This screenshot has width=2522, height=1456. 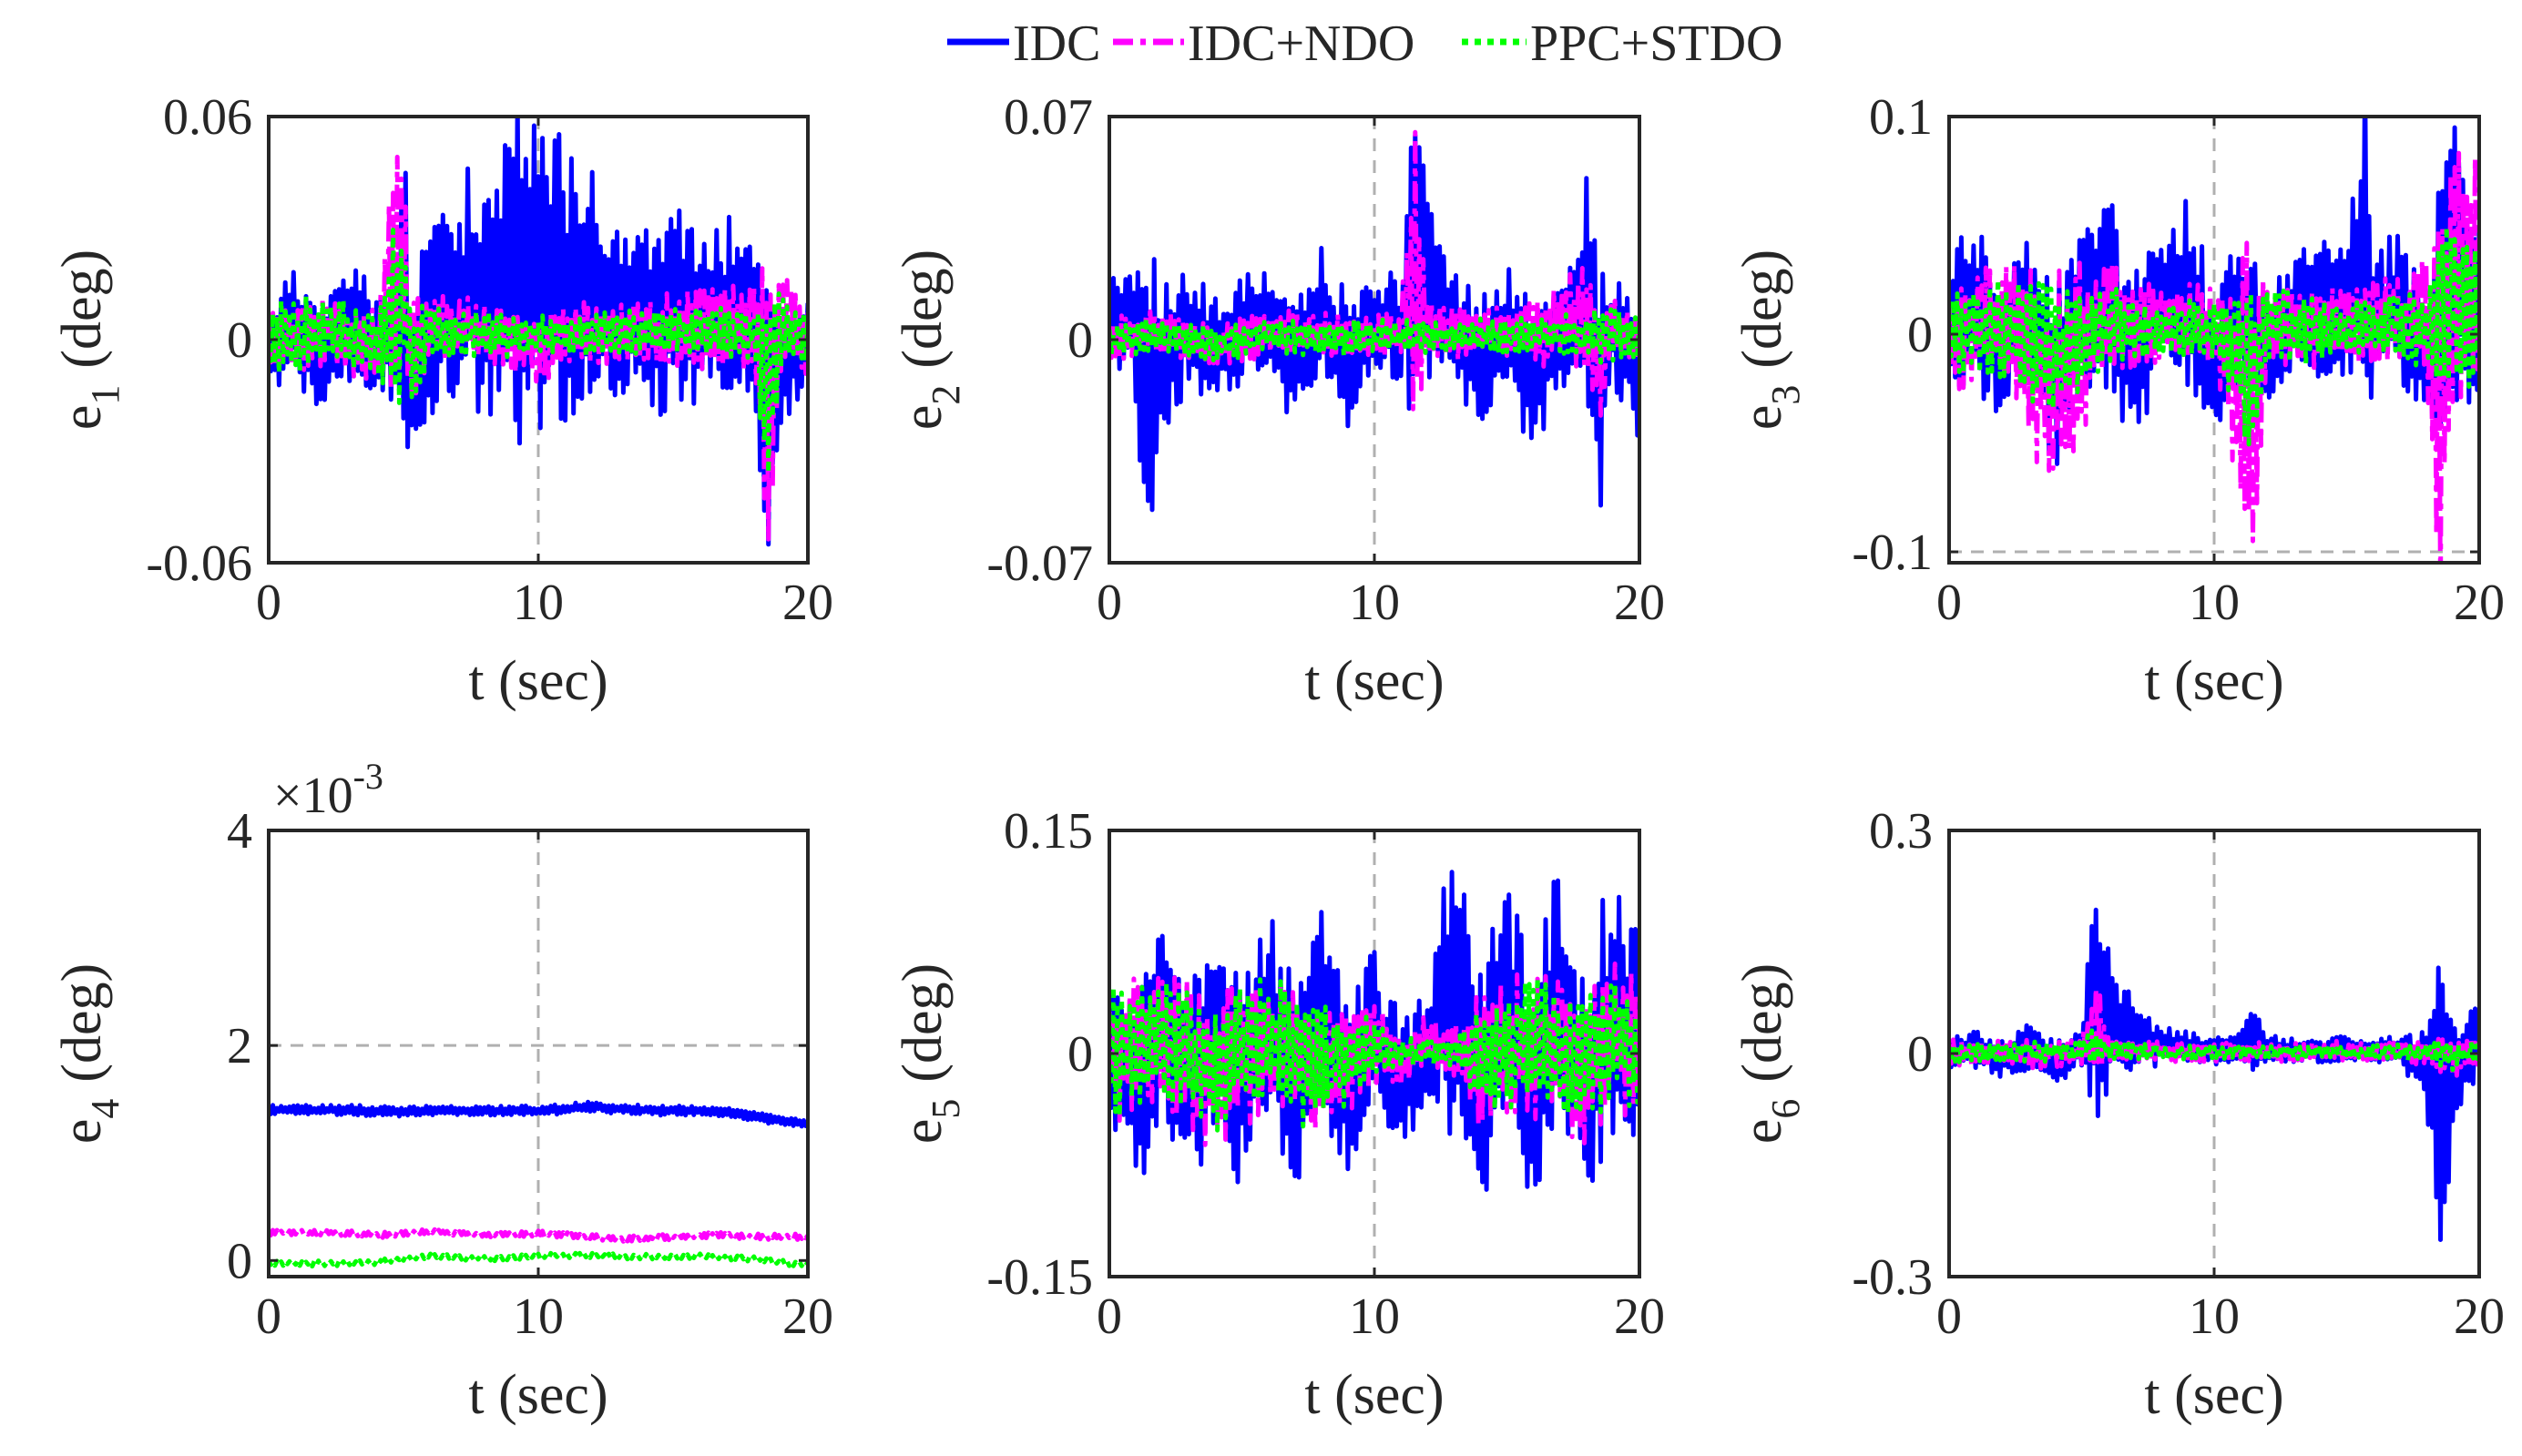 I want to click on series-line-idc, so click(x=538, y=1114).